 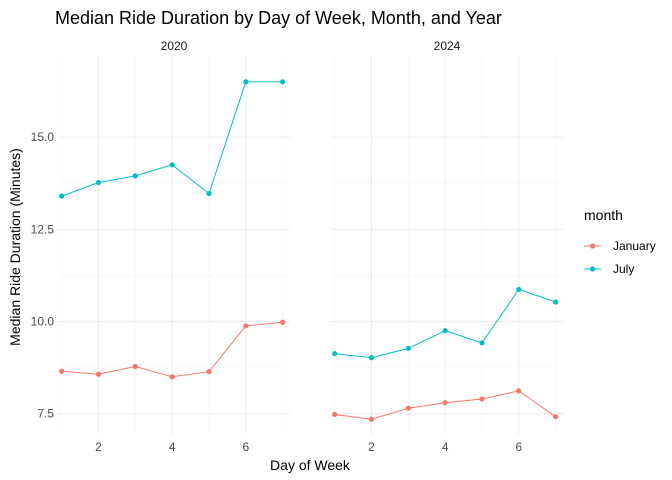 I want to click on y-axis-label: Median Ride Duration (Minutes), so click(x=15, y=247).